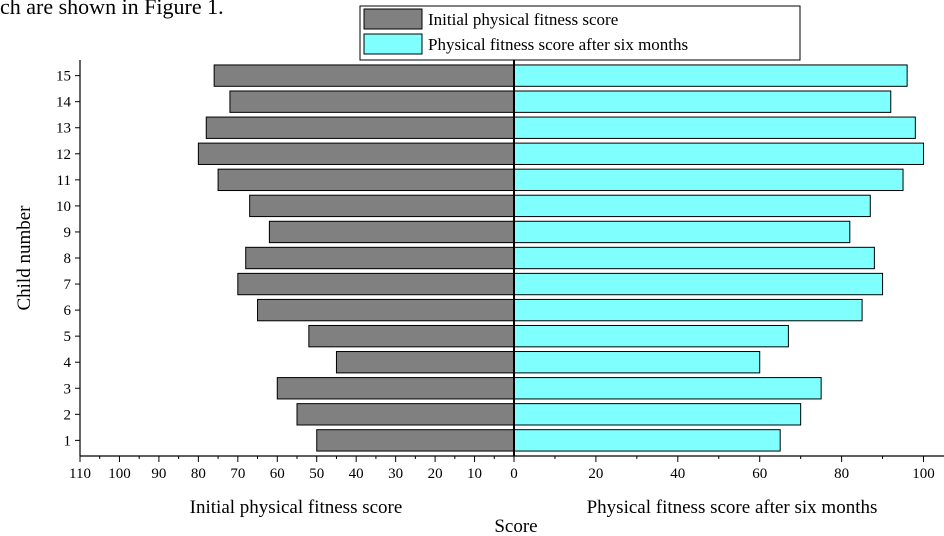  Describe the element at coordinates (68, 311) in the screenshot. I see `y-tick-label: 6` at that location.